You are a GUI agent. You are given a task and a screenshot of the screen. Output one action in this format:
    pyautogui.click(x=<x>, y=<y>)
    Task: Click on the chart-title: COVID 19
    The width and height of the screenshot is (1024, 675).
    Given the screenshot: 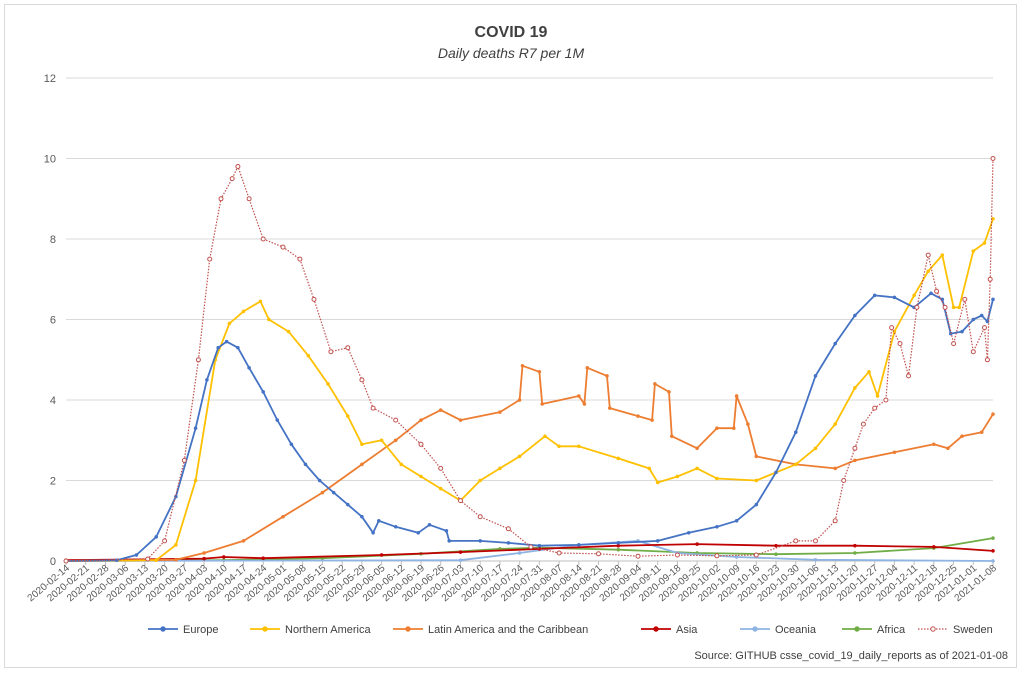 What is the action you would take?
    pyautogui.click(x=511, y=32)
    